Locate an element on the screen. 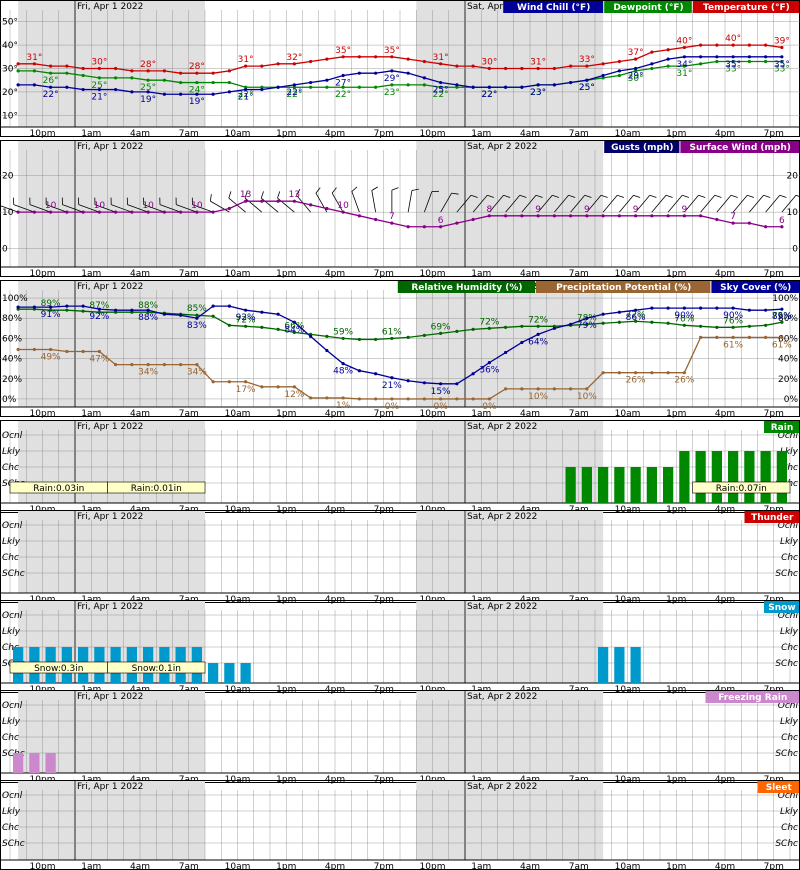 Image resolution: width=800 pixels, height=870 pixels. time-tick-label: 7am is located at coordinates (189, 866).